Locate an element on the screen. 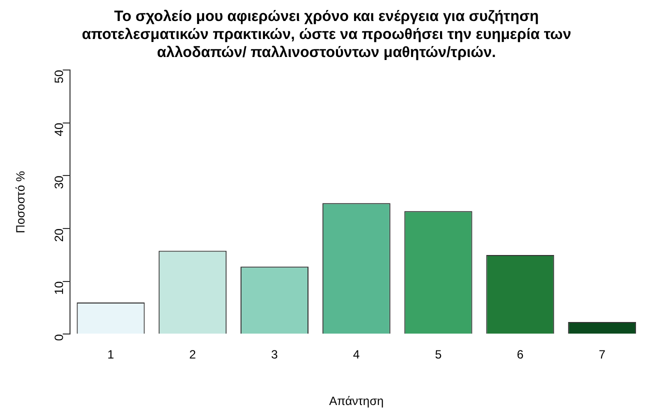  y-tick-label: 40 is located at coordinates (59, 129).